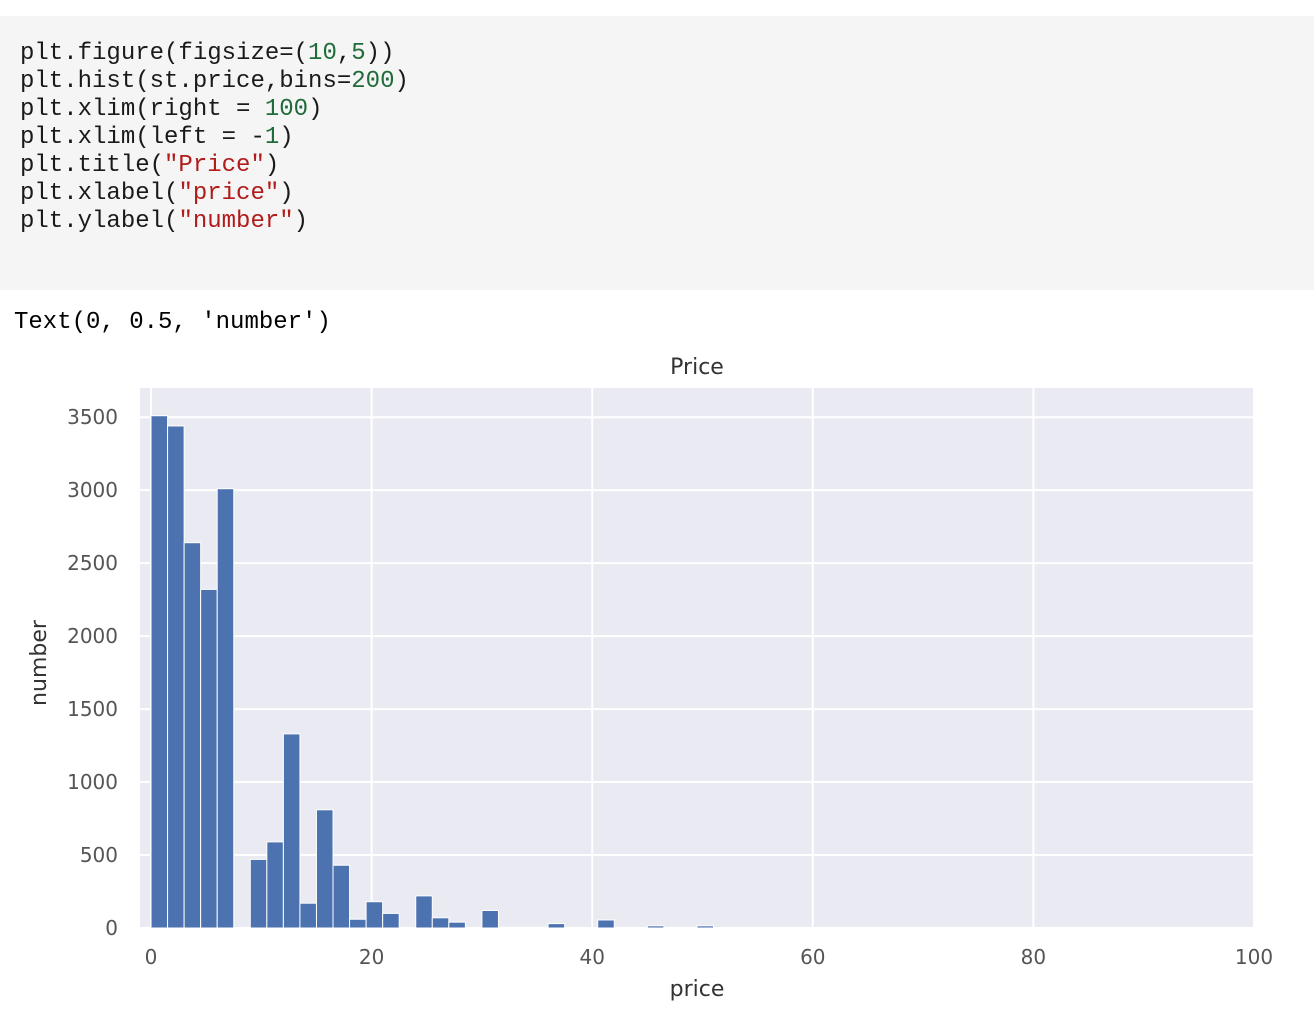 This screenshot has height=1014, width=1314. I want to click on y-tick-label: 0, so click(111, 928).